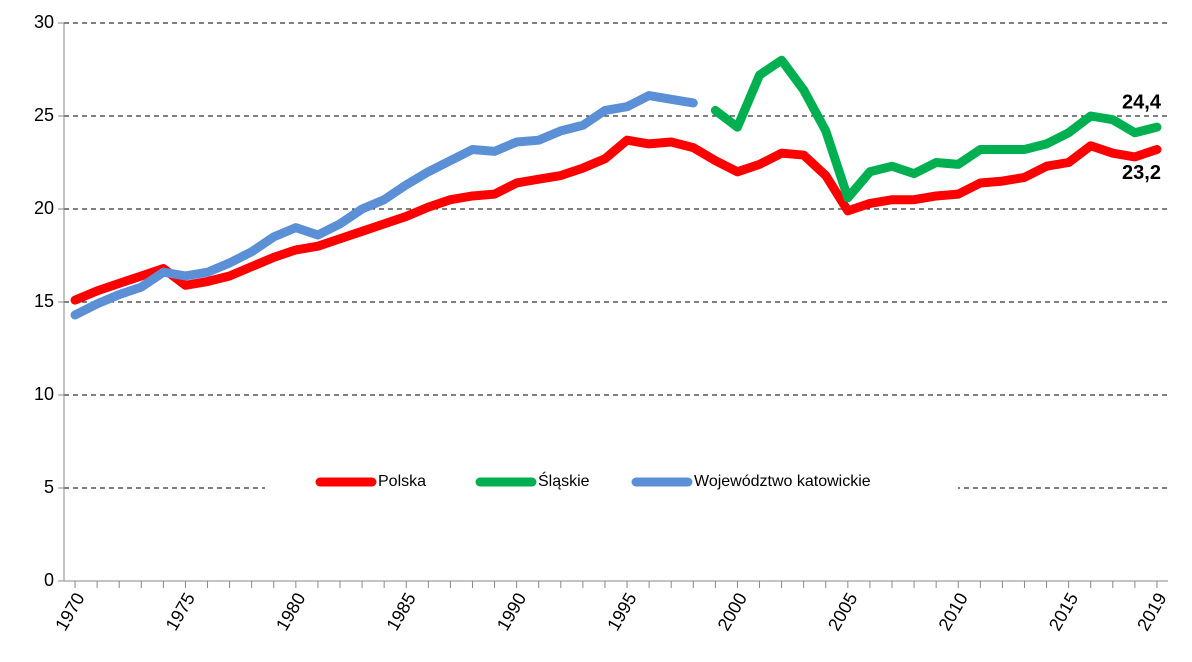 The image size is (1192, 662). I want to click on y-tick-label: 5, so click(49, 487).